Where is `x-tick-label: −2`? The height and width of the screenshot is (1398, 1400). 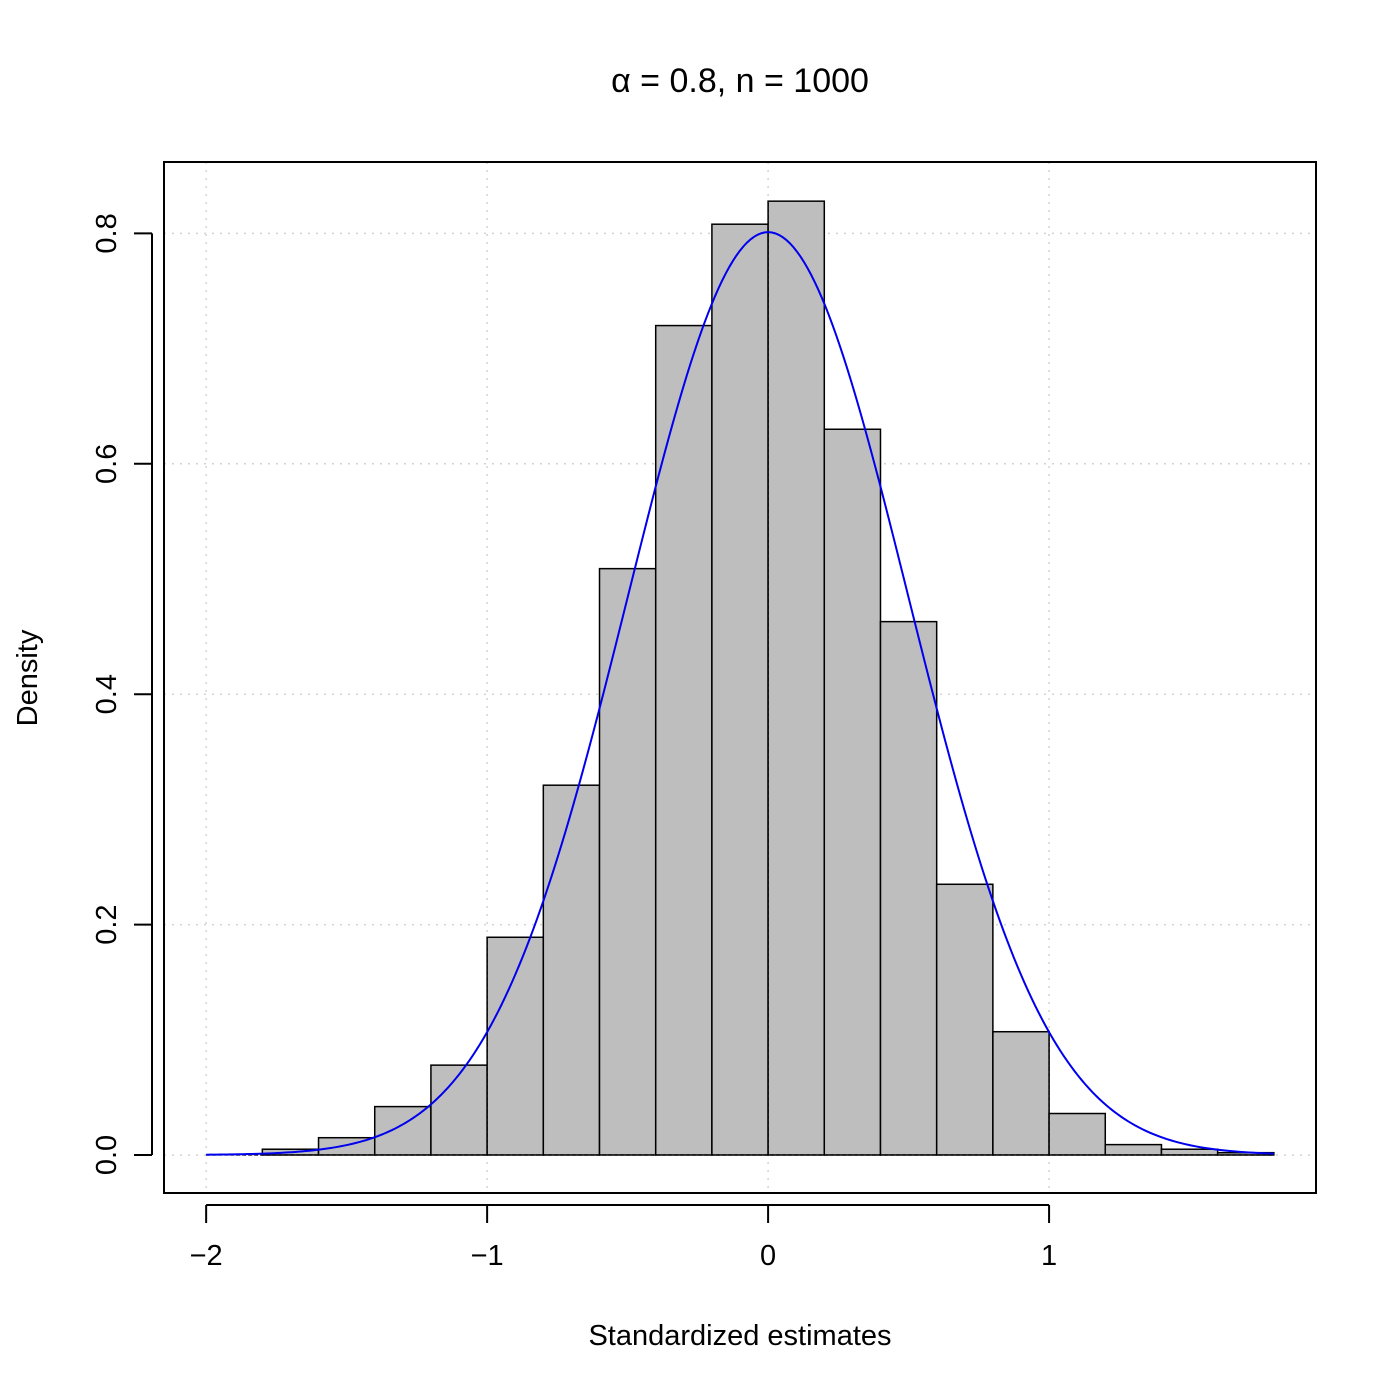 x-tick-label: −2 is located at coordinates (206, 1256).